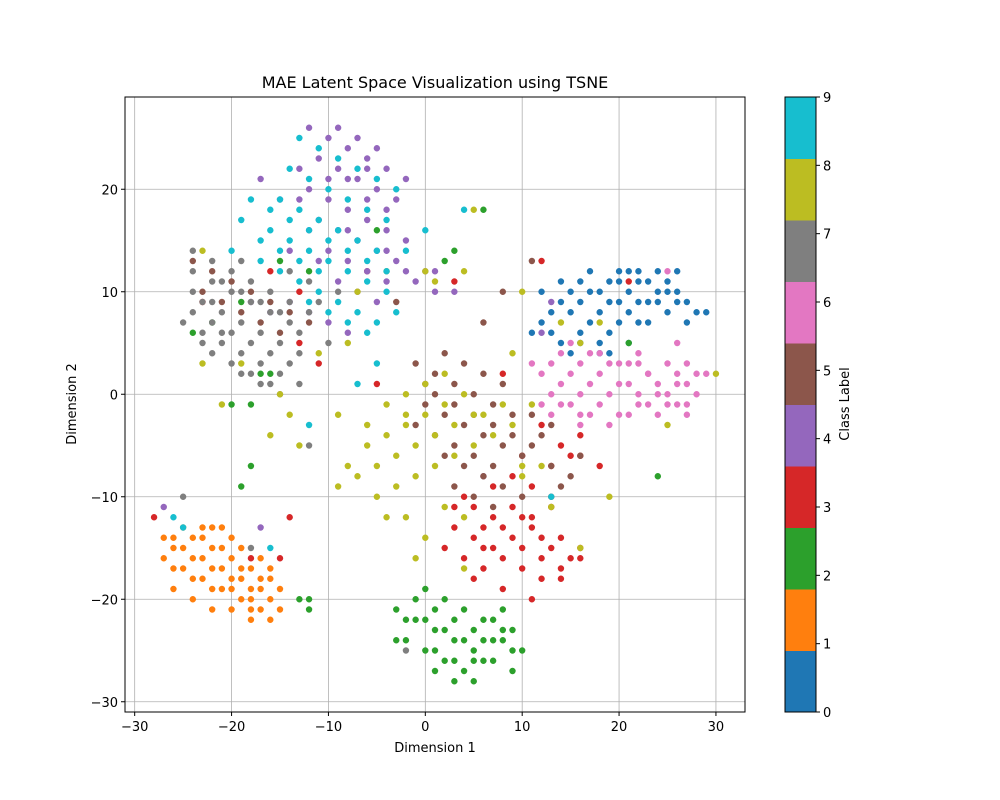  I want to click on x-tick-label: 10, so click(522, 727).